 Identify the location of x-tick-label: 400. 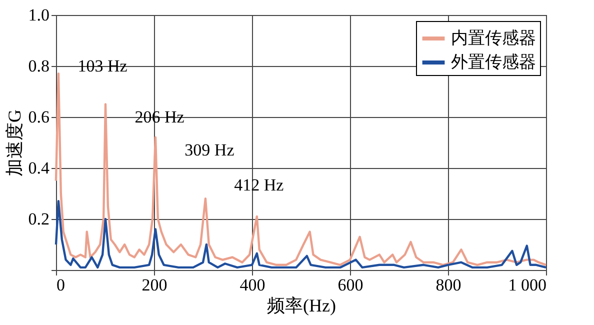
(253, 285).